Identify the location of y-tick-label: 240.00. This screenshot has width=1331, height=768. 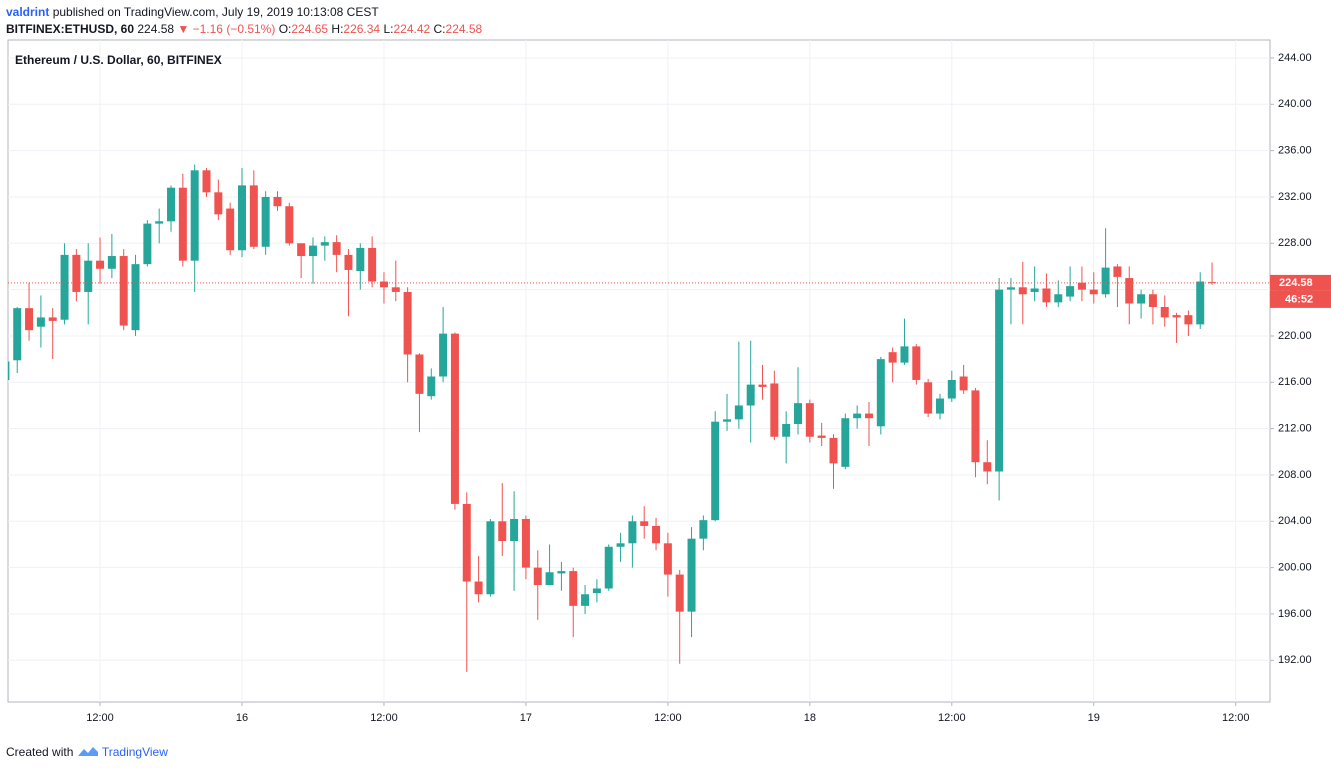
(1295, 104).